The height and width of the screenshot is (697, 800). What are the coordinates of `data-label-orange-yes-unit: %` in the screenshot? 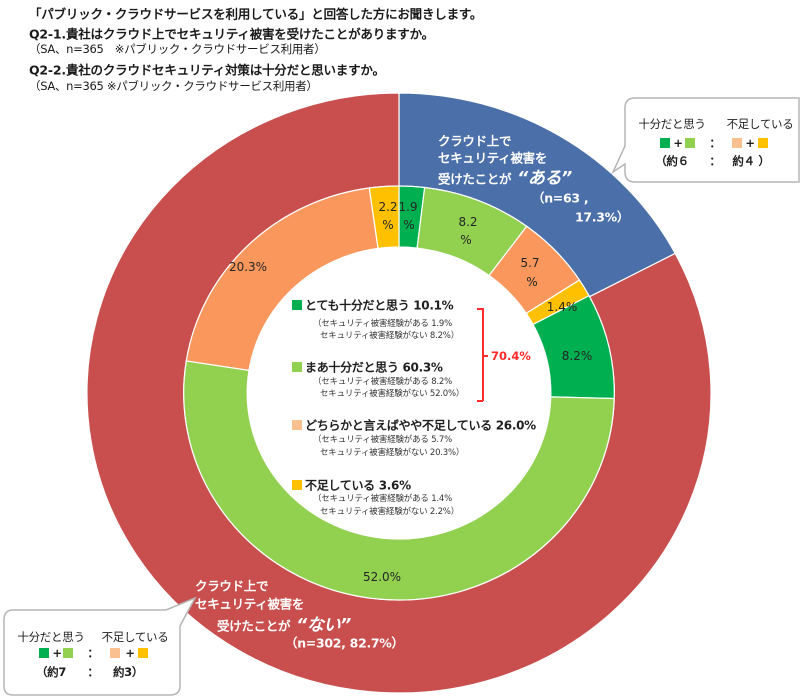 It's located at (532, 282).